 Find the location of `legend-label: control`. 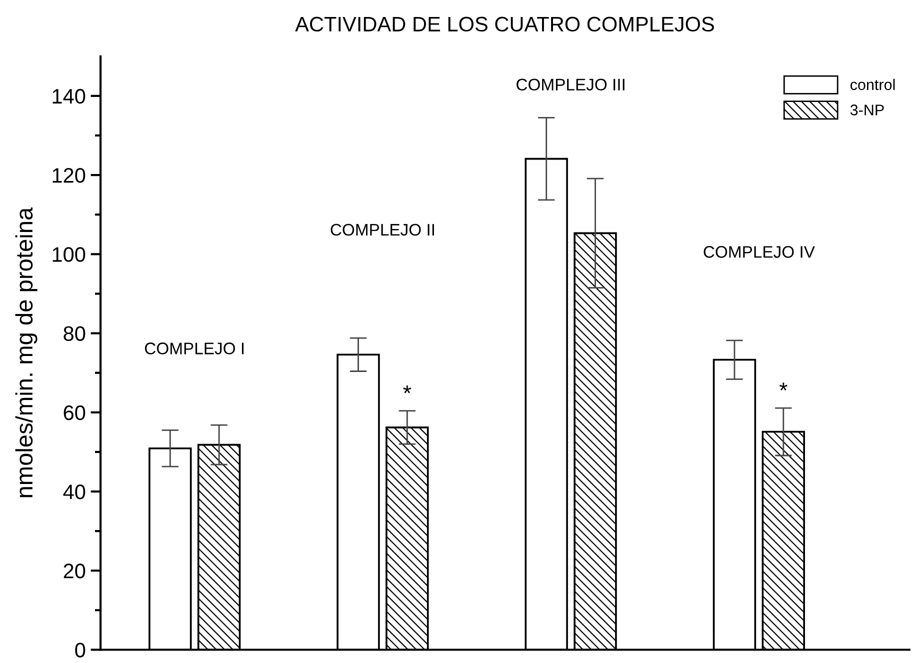

legend-label: control is located at coordinates (872, 84).